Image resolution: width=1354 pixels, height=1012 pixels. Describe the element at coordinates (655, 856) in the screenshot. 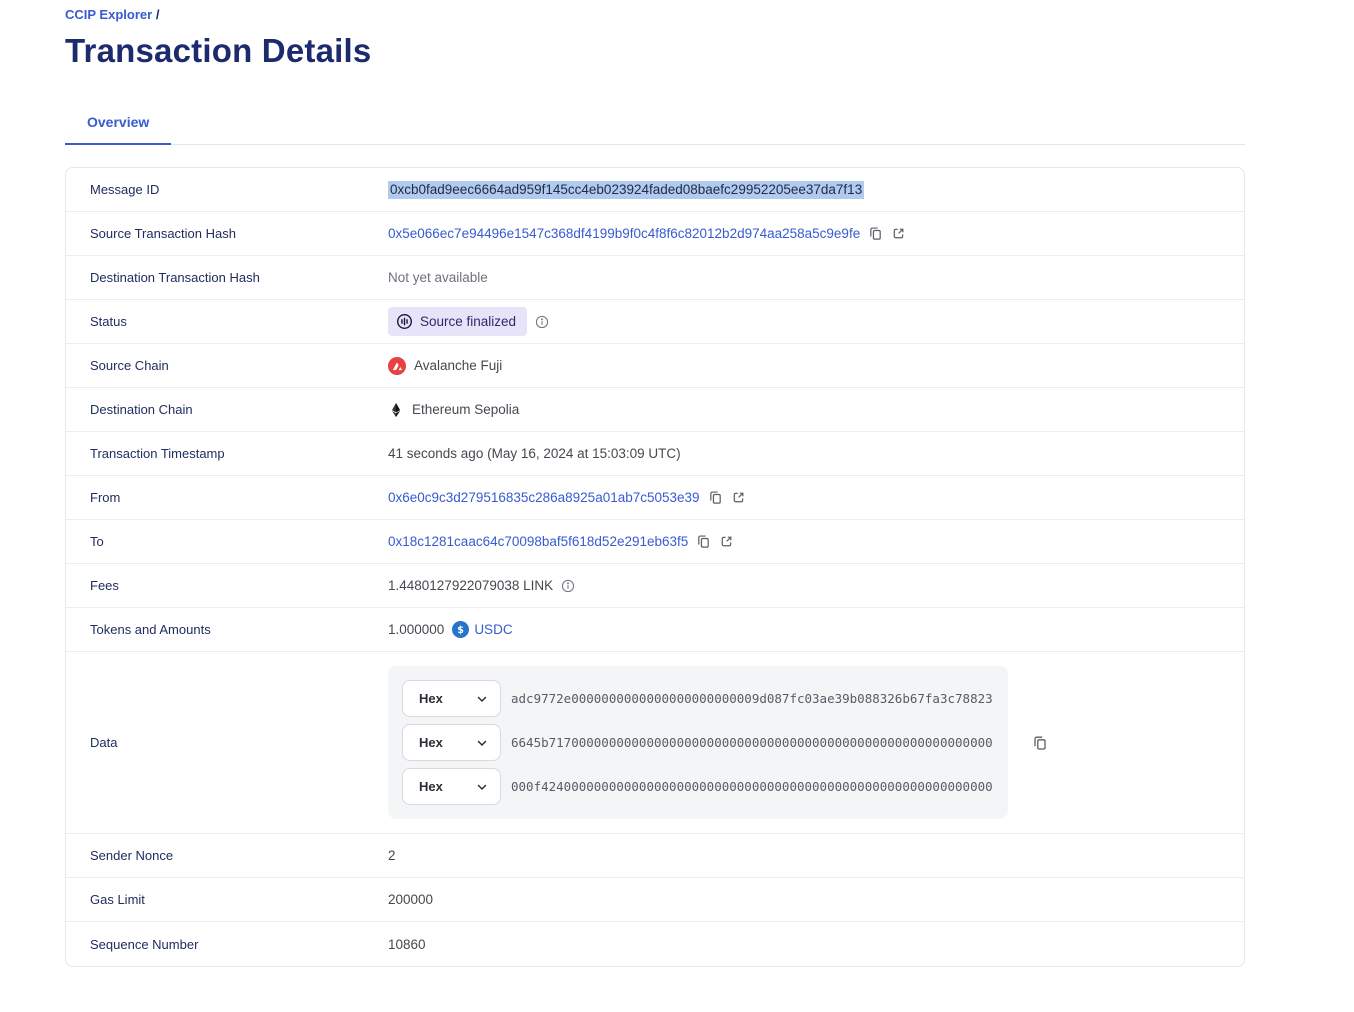

I see `row-sender-nonce: Sender Nonce 2` at that location.